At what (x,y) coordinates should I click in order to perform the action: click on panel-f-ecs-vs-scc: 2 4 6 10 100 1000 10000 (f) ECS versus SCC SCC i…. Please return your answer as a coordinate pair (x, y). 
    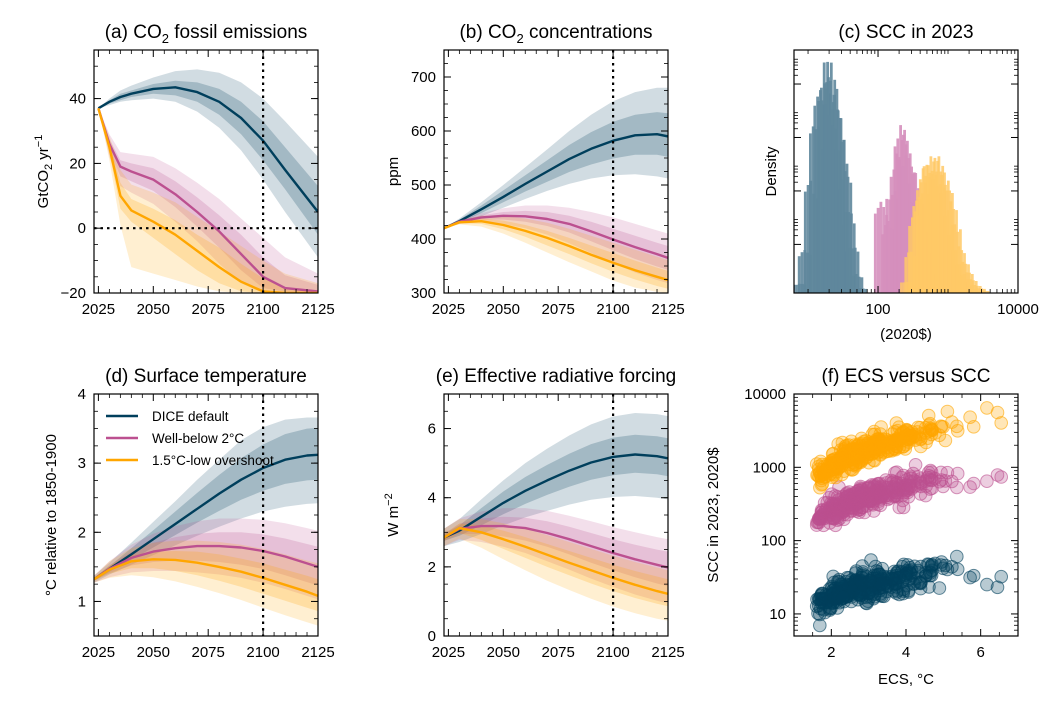
    Looking at the image, I should click on (862, 527).